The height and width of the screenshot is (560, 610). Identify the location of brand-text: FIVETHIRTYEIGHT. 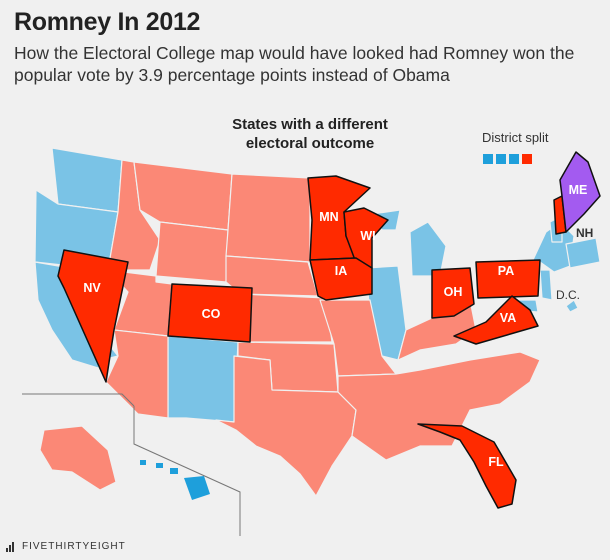
(74, 546).